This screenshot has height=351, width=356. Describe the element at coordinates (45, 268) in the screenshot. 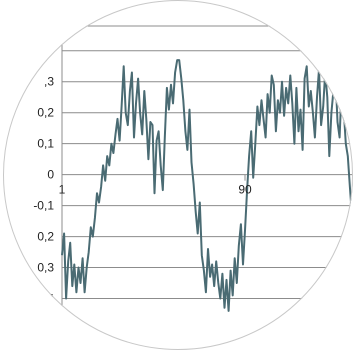

I see `y-tick-label: 0,3` at that location.